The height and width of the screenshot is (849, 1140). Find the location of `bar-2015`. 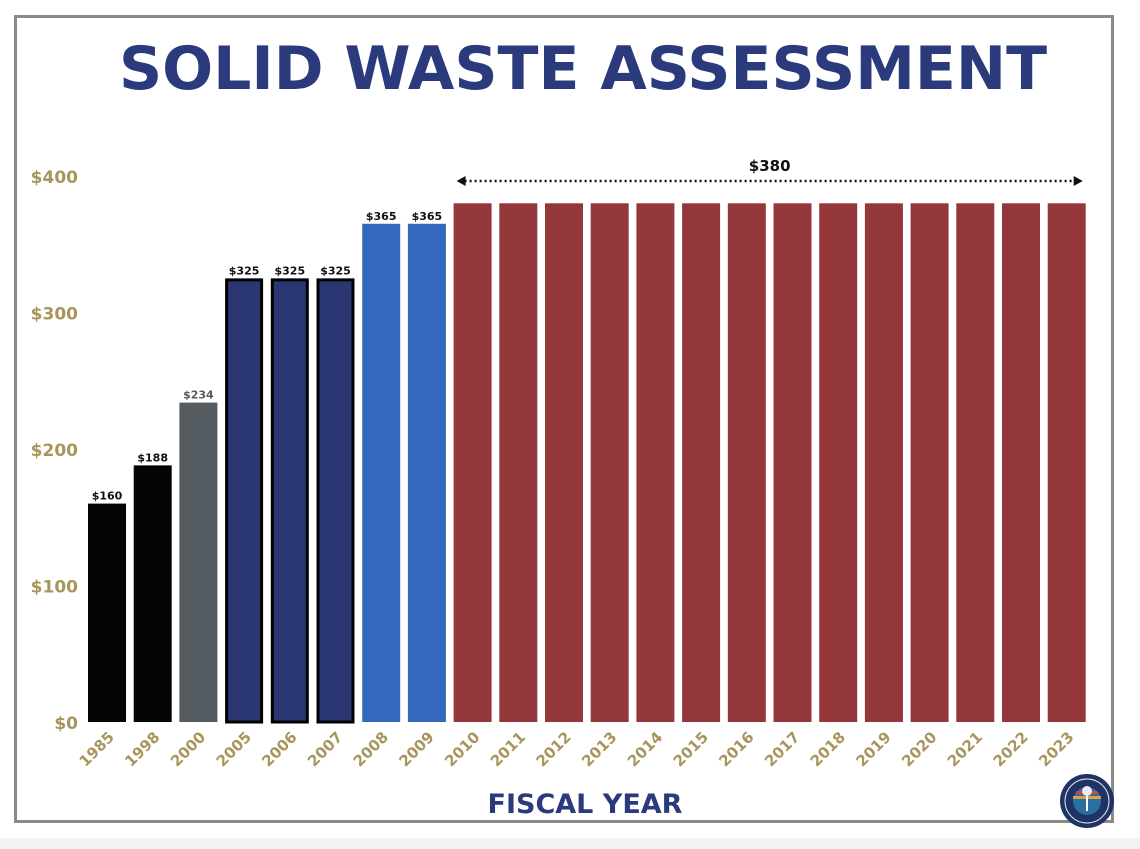

bar-2015 is located at coordinates (701, 463).